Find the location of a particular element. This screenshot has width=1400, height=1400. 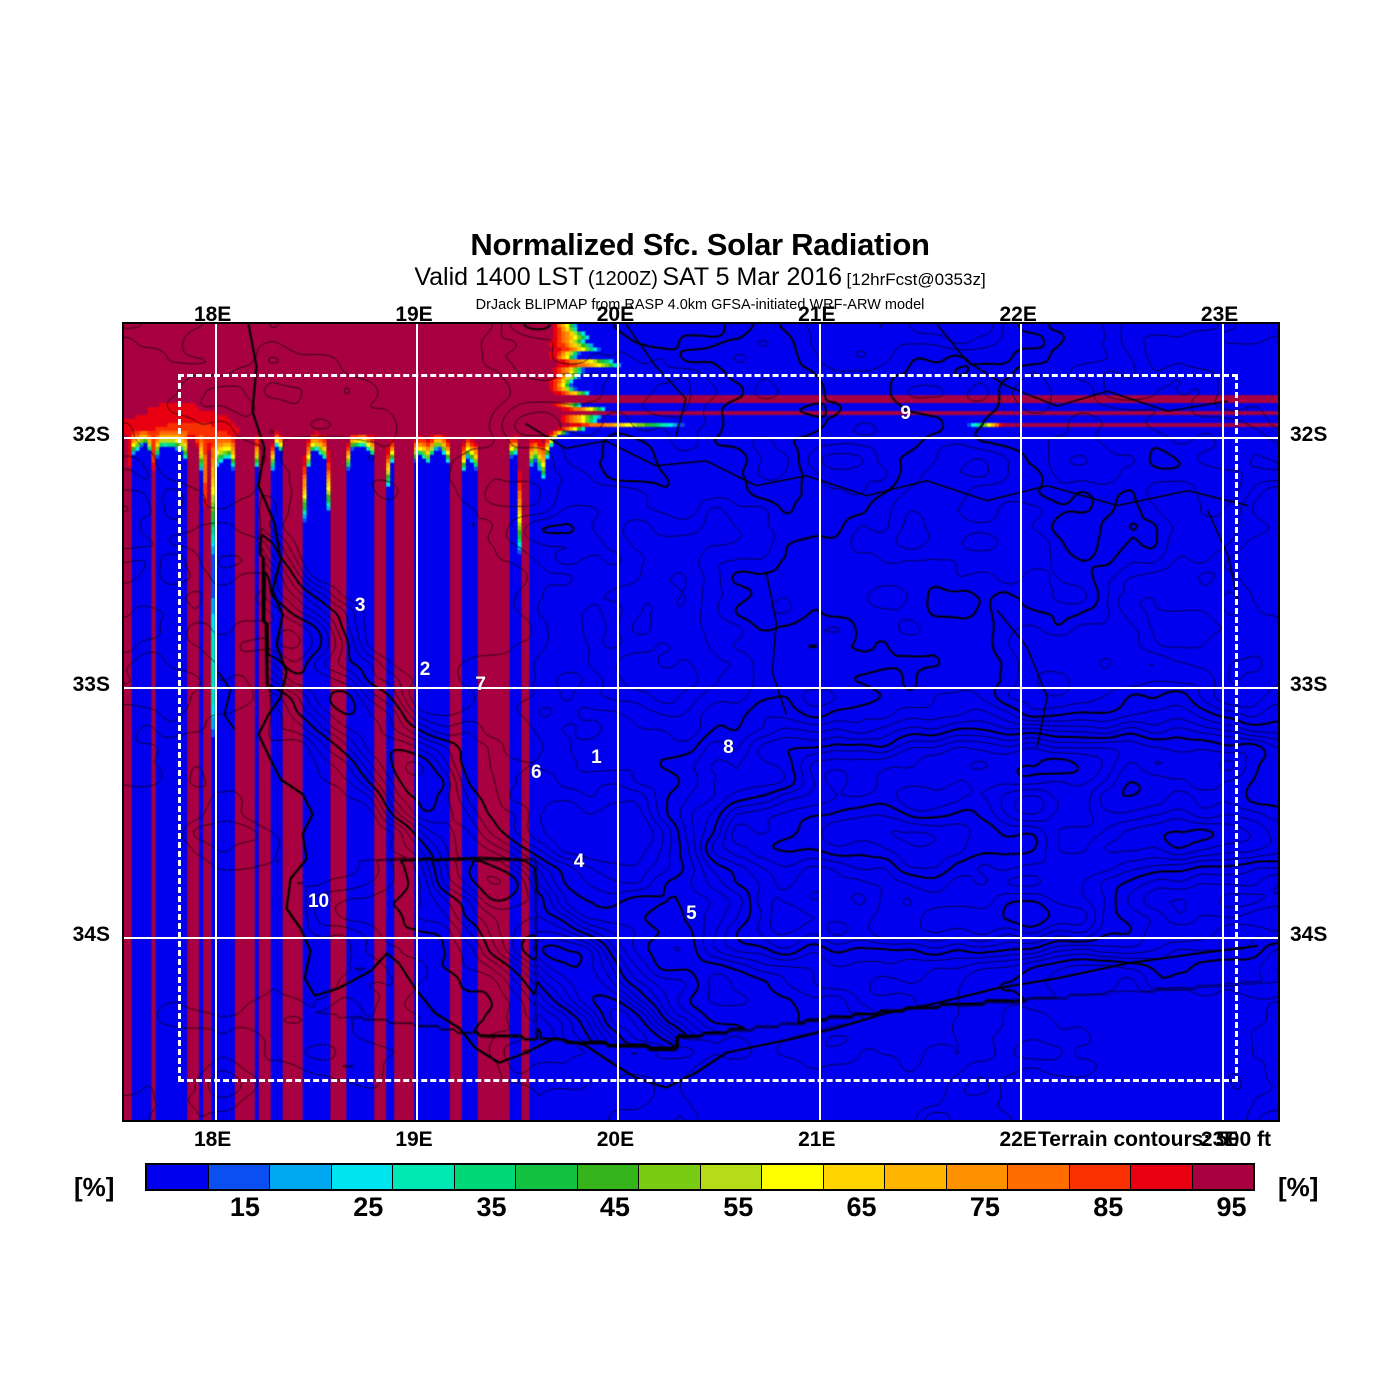

axis-label-right-34S: 34S is located at coordinates (1309, 934).